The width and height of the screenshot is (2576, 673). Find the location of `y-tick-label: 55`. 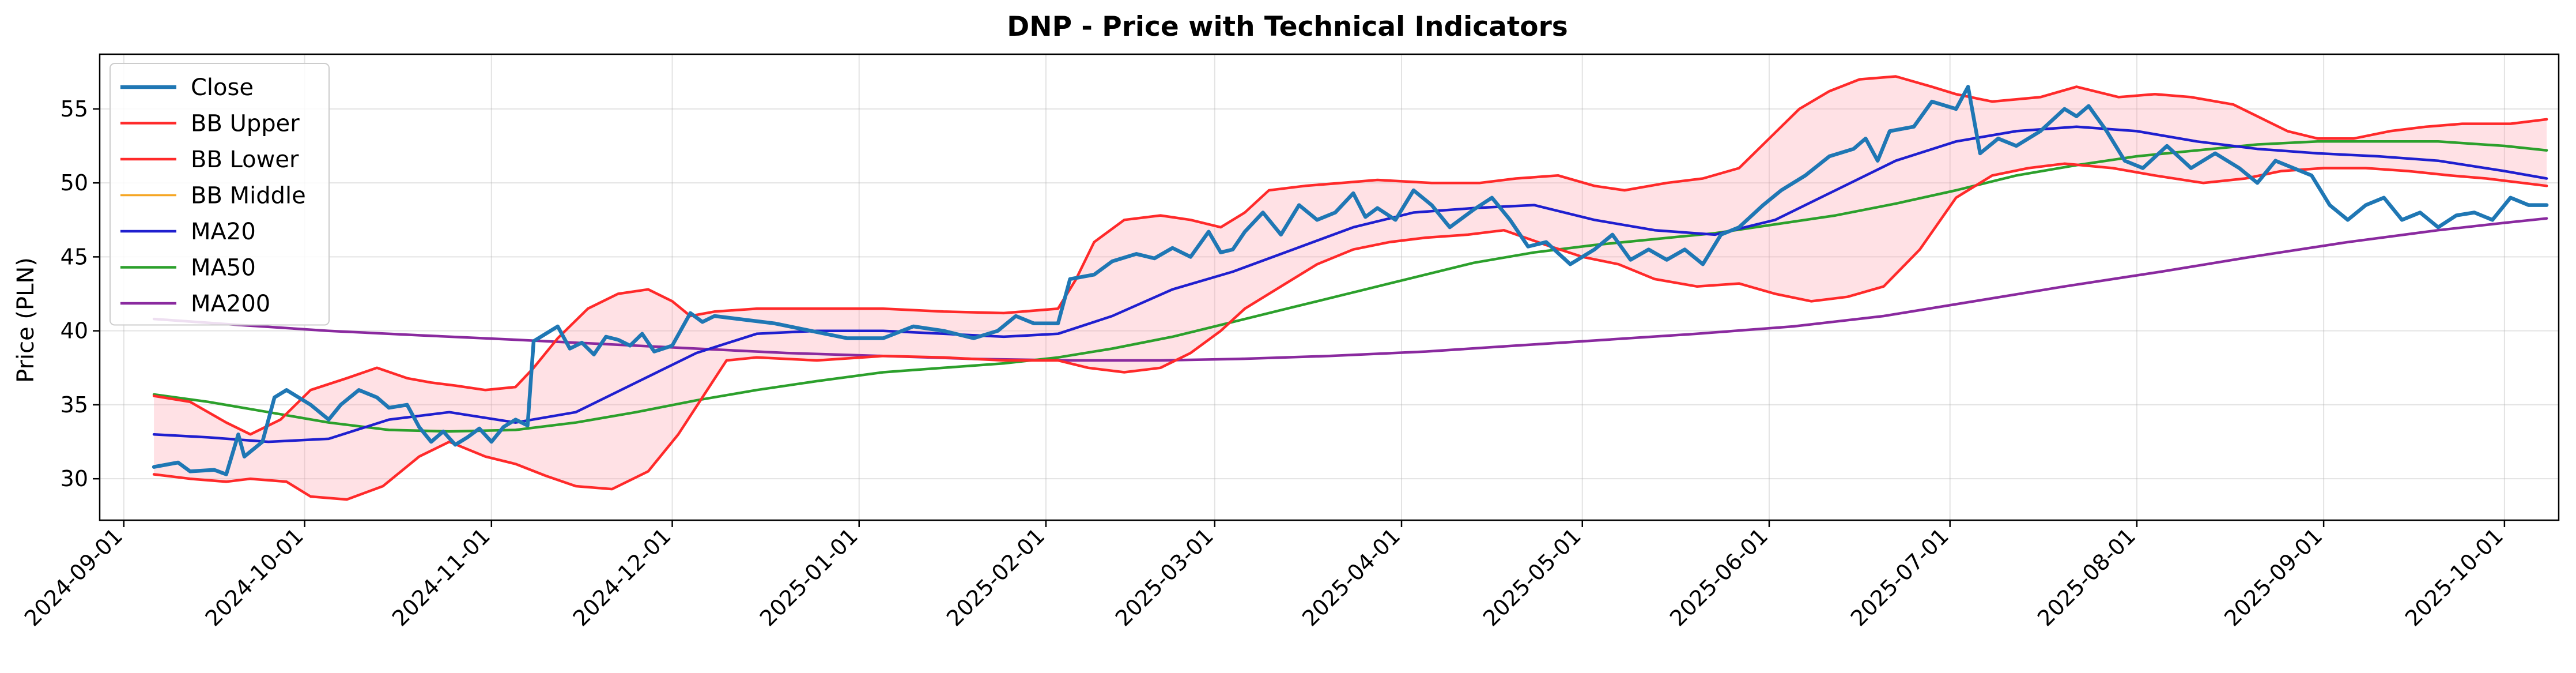

y-tick-label: 55 is located at coordinates (75, 109).